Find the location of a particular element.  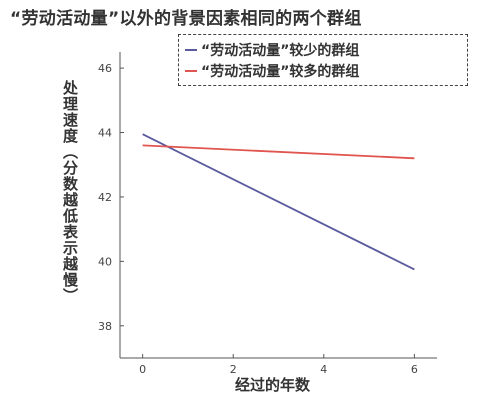

y-tick-label: 42 is located at coordinates (105, 197).